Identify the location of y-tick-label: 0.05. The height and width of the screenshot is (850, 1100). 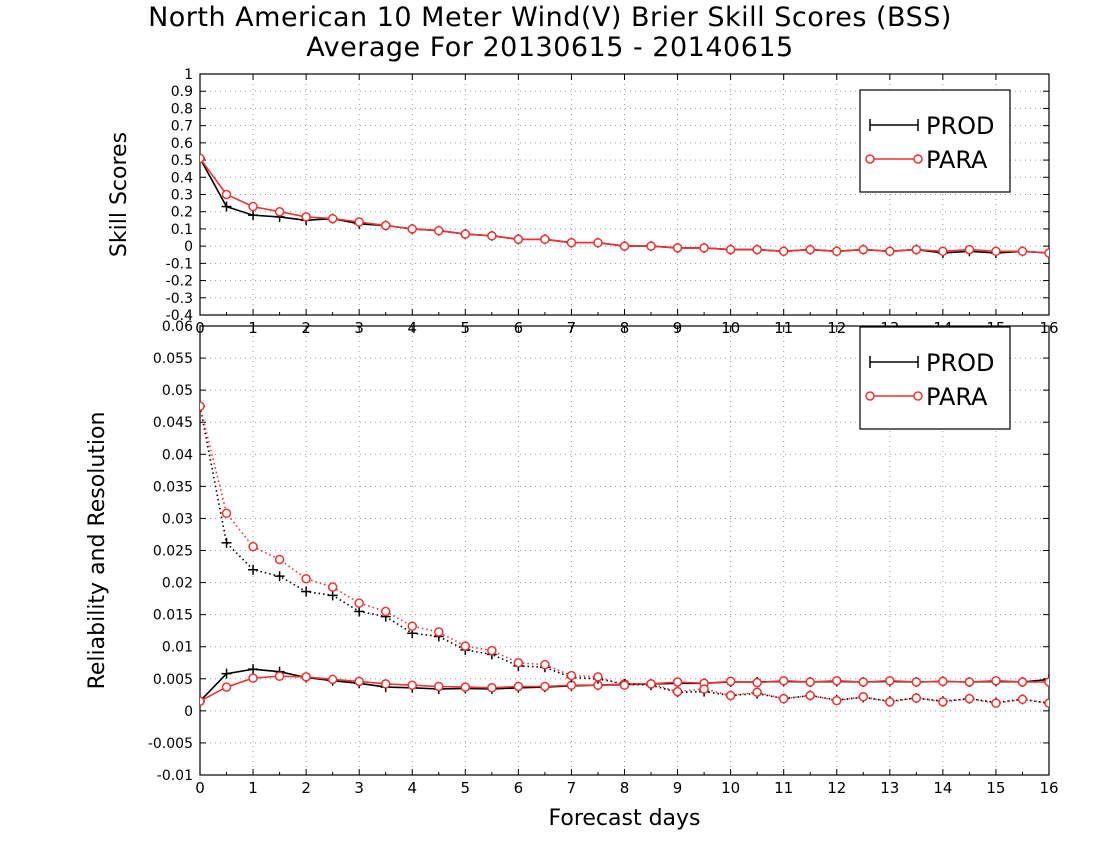
(177, 391).